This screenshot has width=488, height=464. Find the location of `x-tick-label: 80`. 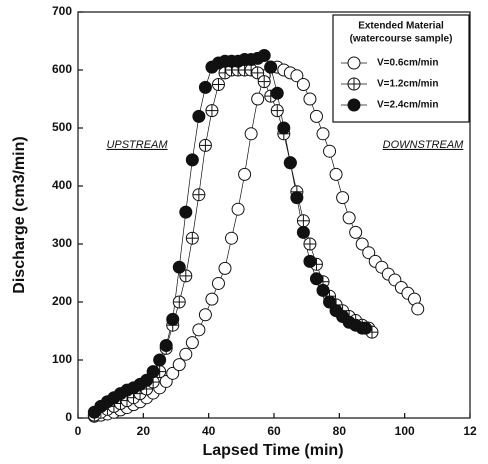

x-tick-label: 80 is located at coordinates (340, 431).